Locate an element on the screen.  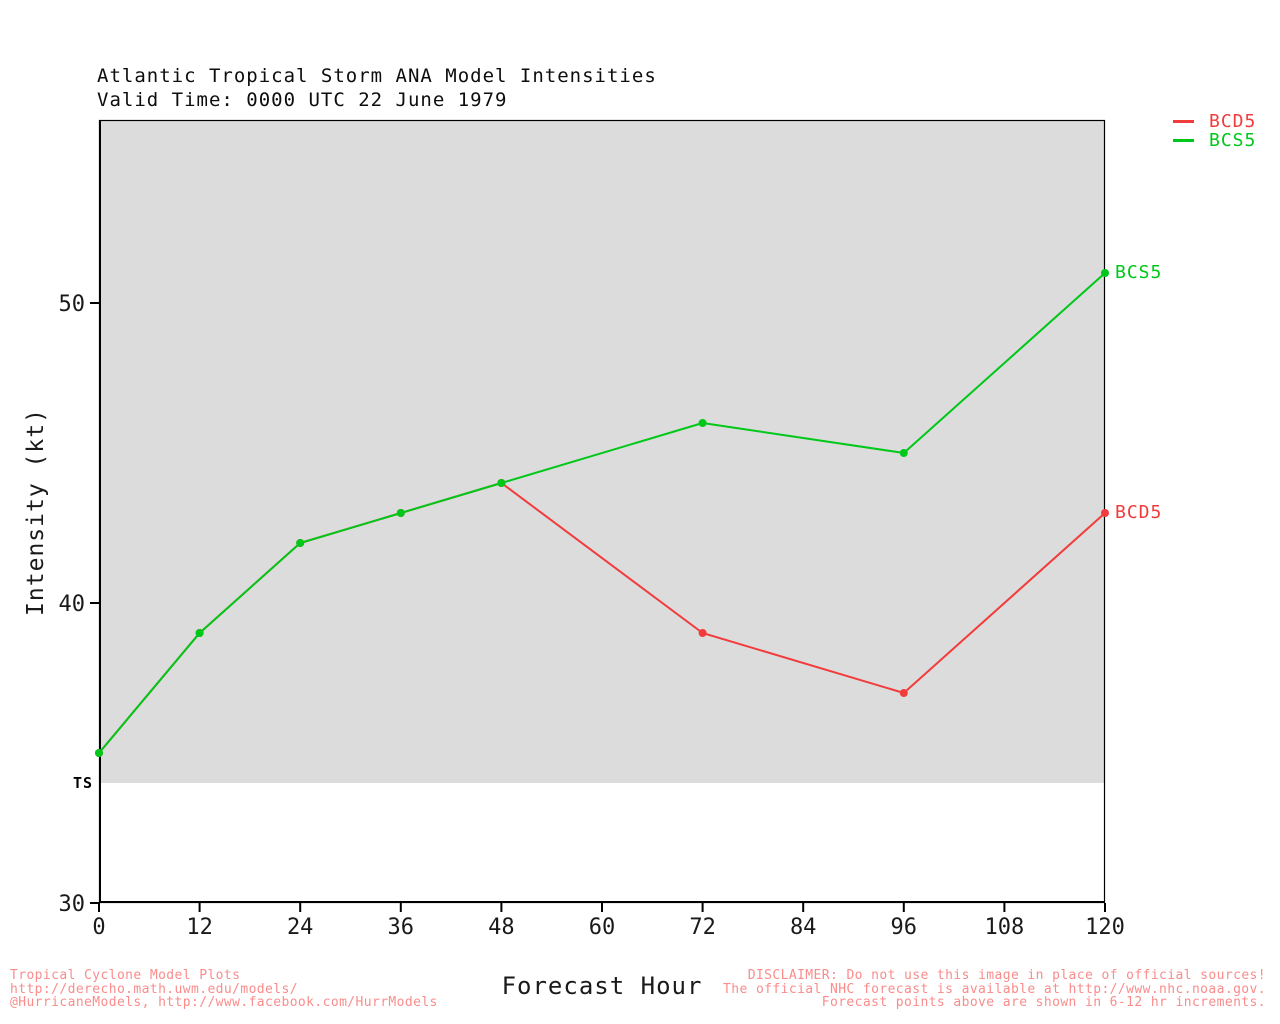
x-tick-label: 84 is located at coordinates (803, 927).